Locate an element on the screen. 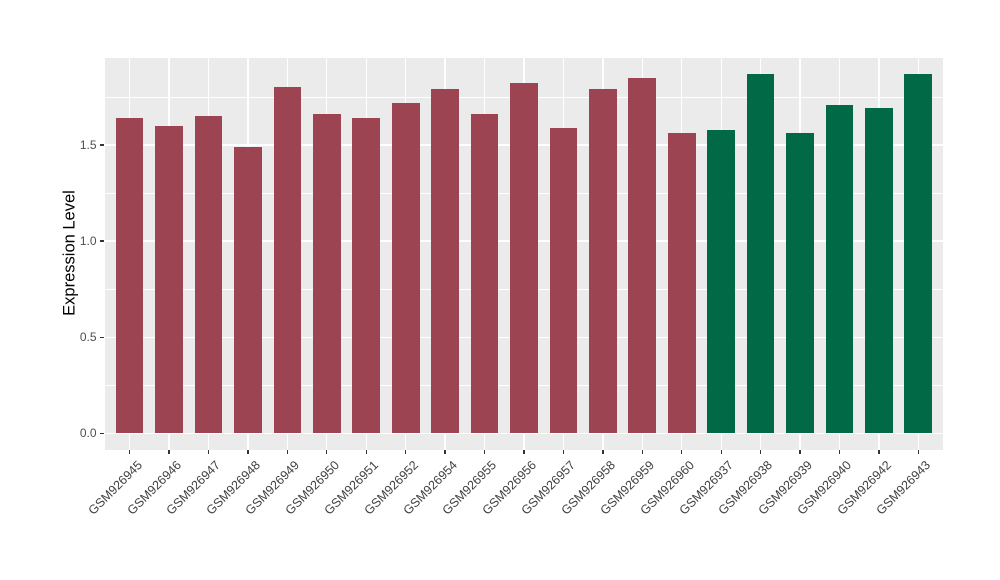 Image resolution: width=1000 pixels, height=580 pixels. bar-GSM926959 is located at coordinates (642, 255).